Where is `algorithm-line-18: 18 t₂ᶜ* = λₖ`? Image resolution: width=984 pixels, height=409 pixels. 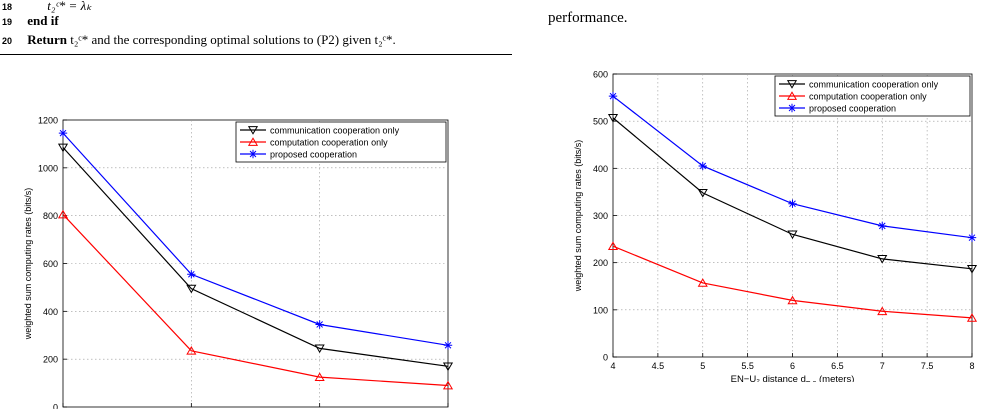
algorithm-line-18: 18 t₂ᶜ* = λₖ is located at coordinates (46, 7).